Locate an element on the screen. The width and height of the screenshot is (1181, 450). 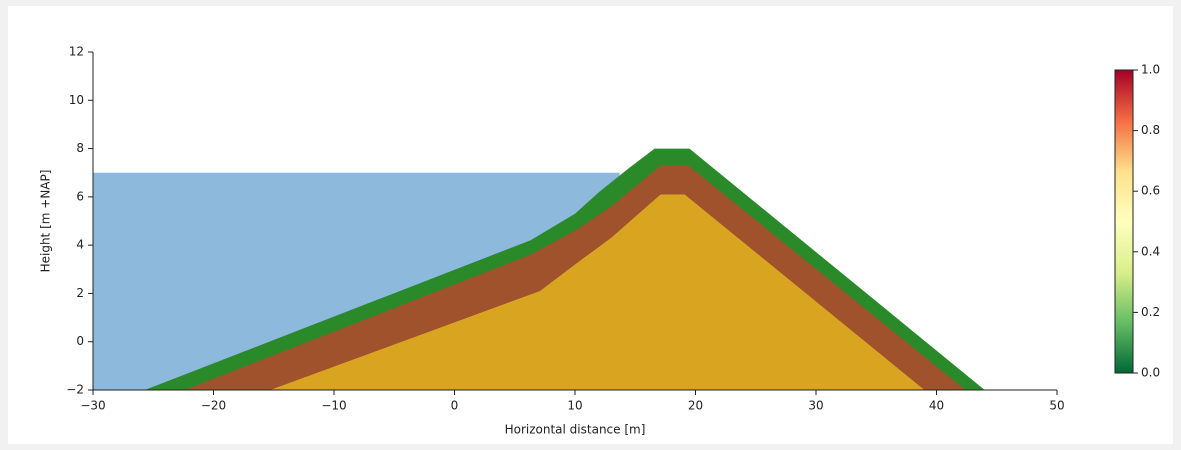
x-tick-label: 10 is located at coordinates (574, 406).